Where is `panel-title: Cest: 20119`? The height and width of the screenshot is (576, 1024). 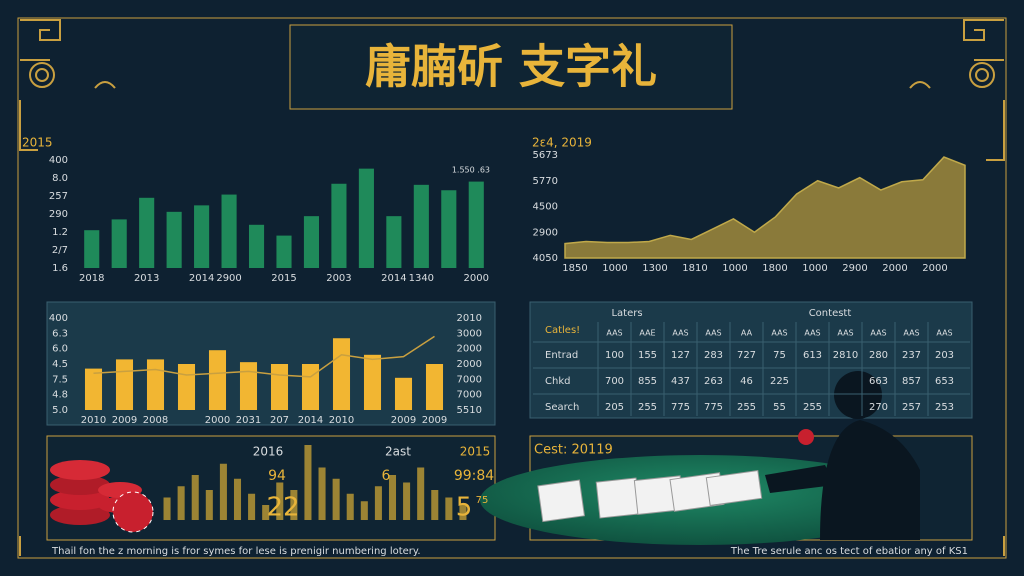
panel-title: Cest: 20119 is located at coordinates (573, 450).